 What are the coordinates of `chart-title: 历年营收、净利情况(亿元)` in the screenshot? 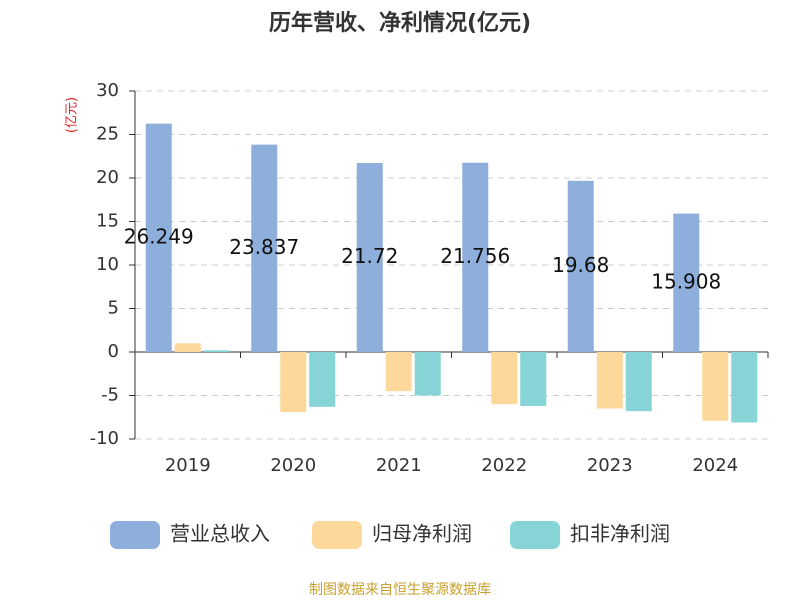 It's located at (400, 23).